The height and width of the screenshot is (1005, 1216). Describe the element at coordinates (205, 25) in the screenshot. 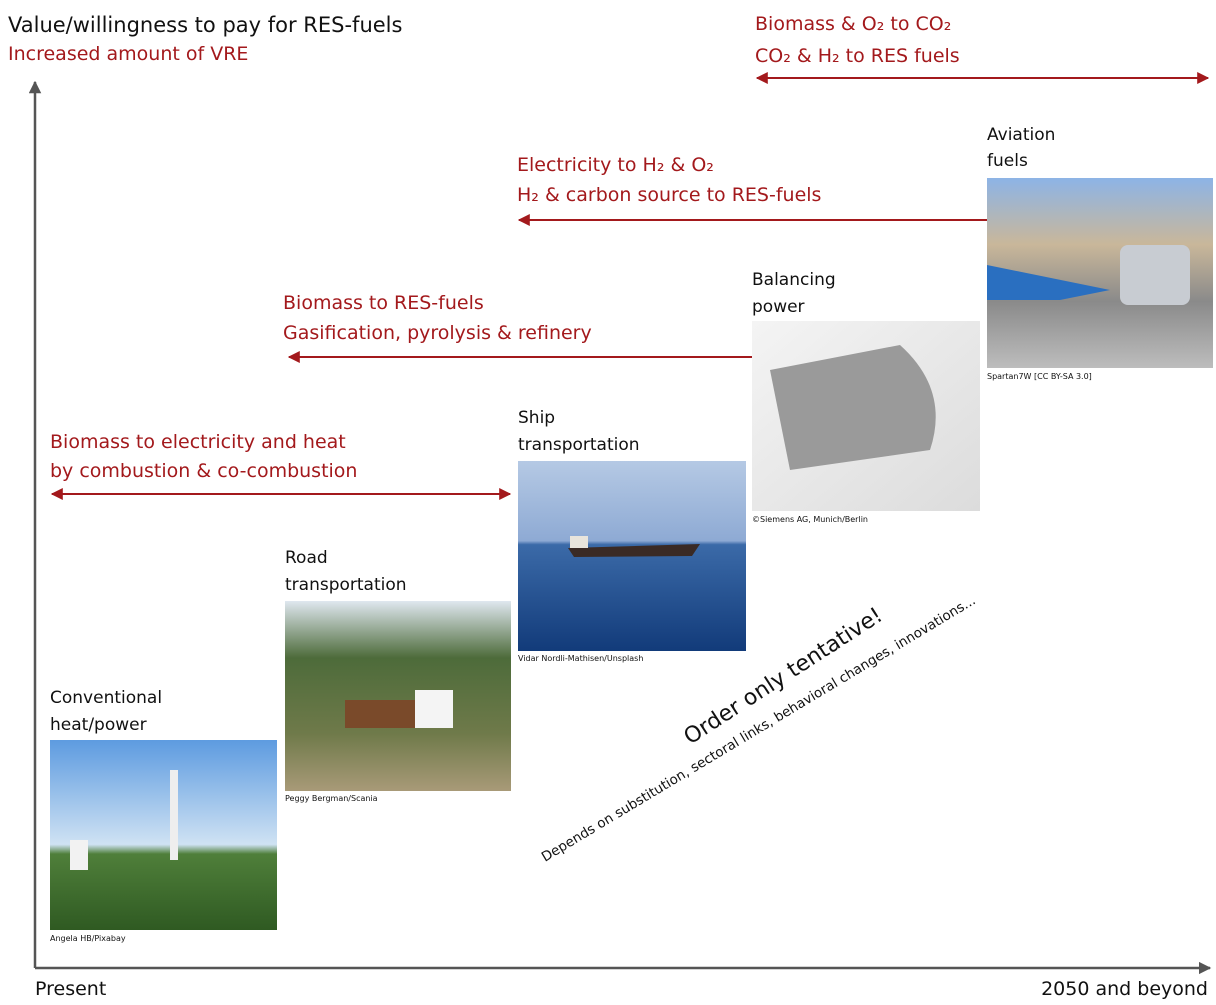

I see `y-axis-label: Value/willingness to pay for RES-fuels` at that location.